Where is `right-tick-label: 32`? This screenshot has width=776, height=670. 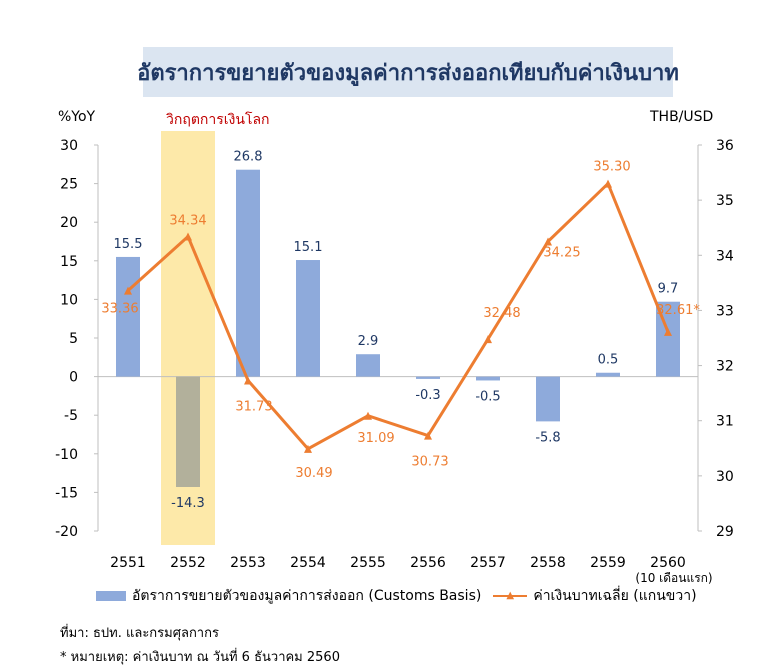
right-tick-label: 32 is located at coordinates (725, 367).